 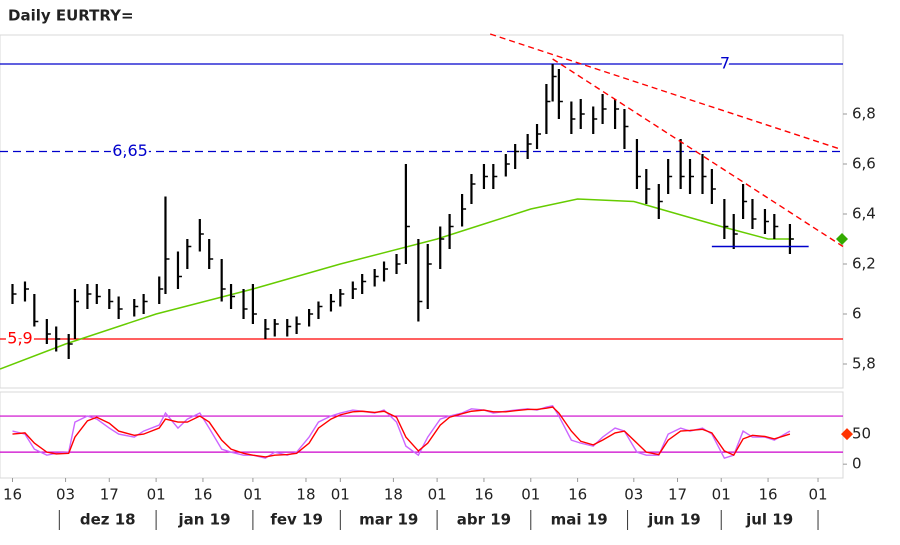 I want to click on y-tick-label: 6,6, so click(x=864, y=164).